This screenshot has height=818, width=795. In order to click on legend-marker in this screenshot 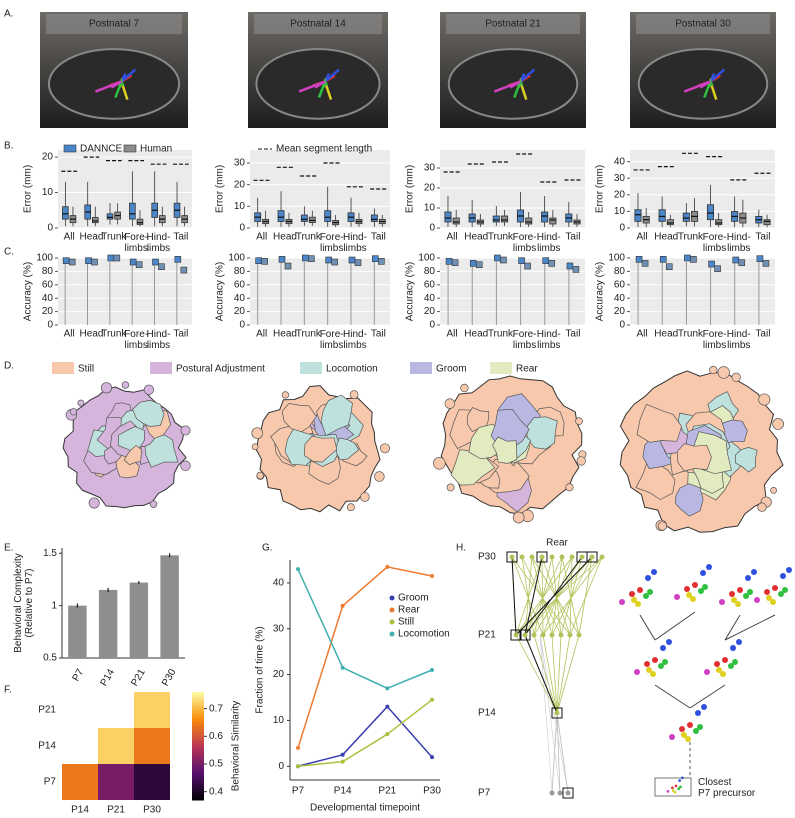, I will do `click(392, 622)`.